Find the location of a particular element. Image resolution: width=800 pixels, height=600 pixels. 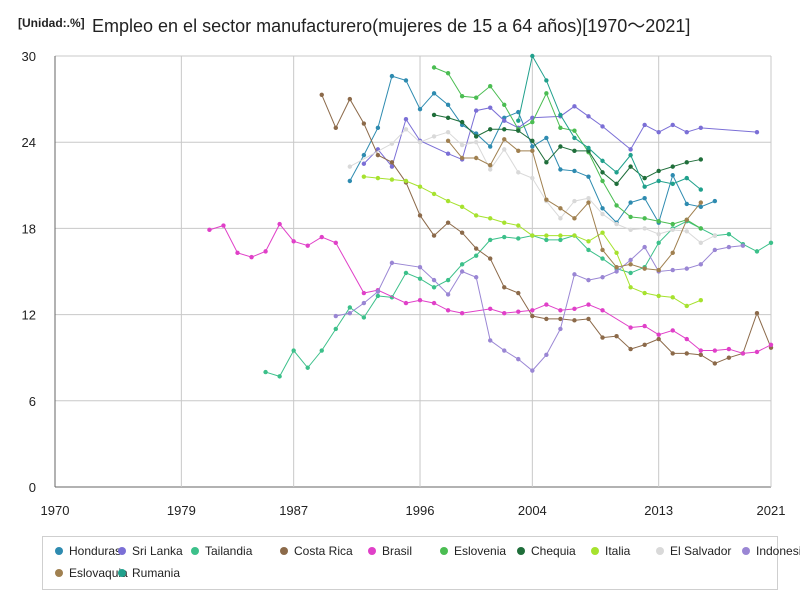

legend-label: Rumania is located at coordinates (156, 573).